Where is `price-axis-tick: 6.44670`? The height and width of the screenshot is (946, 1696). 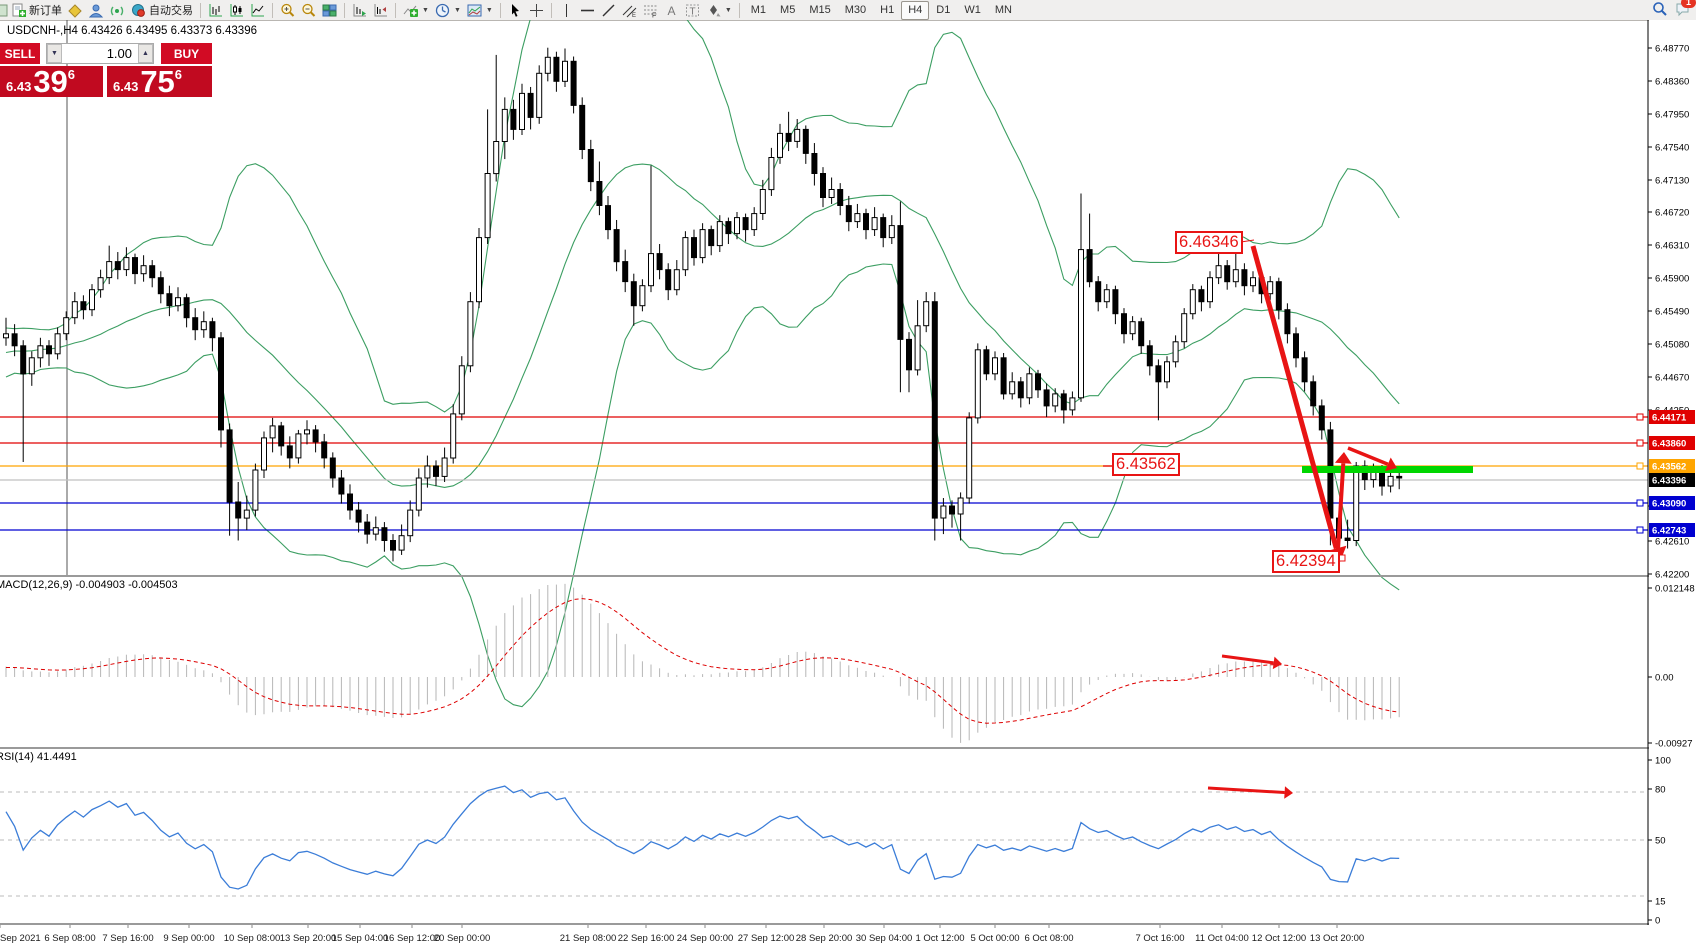 price-axis-tick: 6.44670 is located at coordinates (1672, 378).